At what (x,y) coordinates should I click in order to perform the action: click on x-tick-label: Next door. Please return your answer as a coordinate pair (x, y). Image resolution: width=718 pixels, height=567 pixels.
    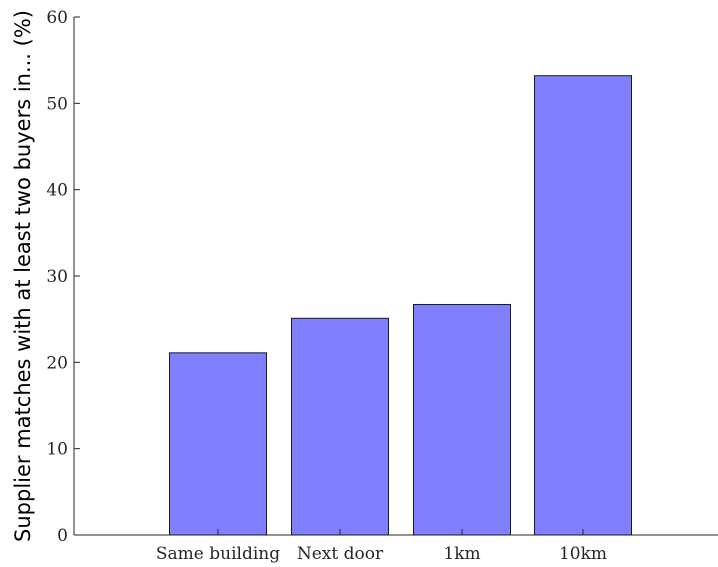
    Looking at the image, I should click on (340, 554).